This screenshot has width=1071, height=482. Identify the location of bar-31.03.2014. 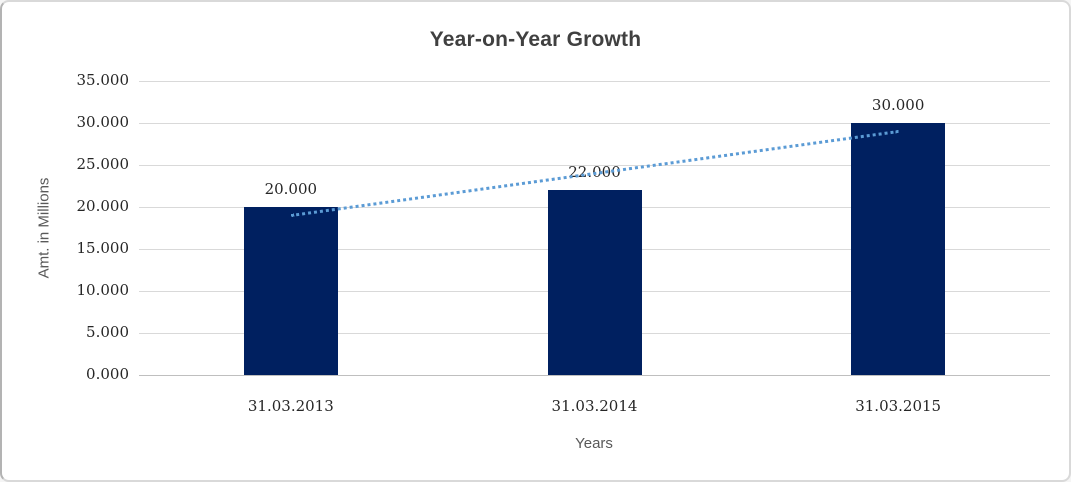
(594, 282).